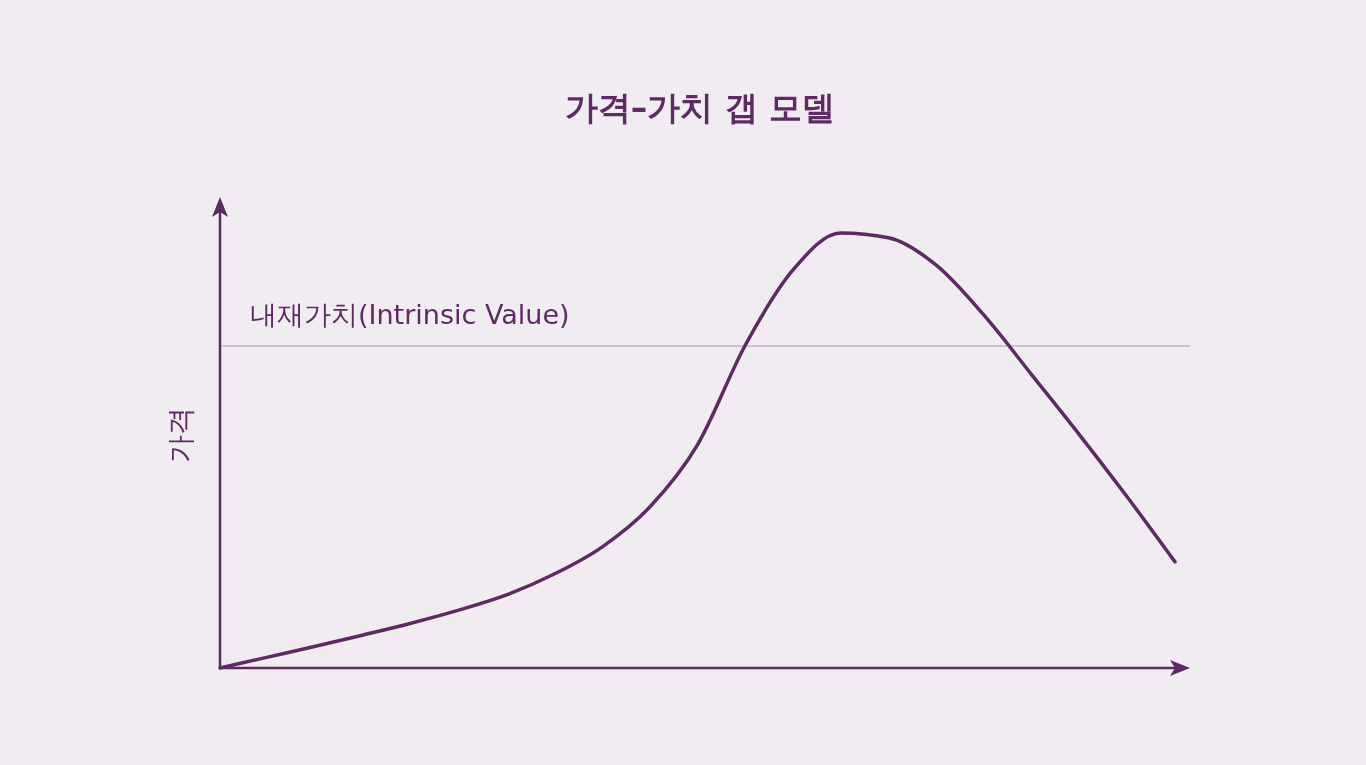  Describe the element at coordinates (410, 315) in the screenshot. I see `ref-line-label: 내재가치(Intrinsic Value)` at that location.